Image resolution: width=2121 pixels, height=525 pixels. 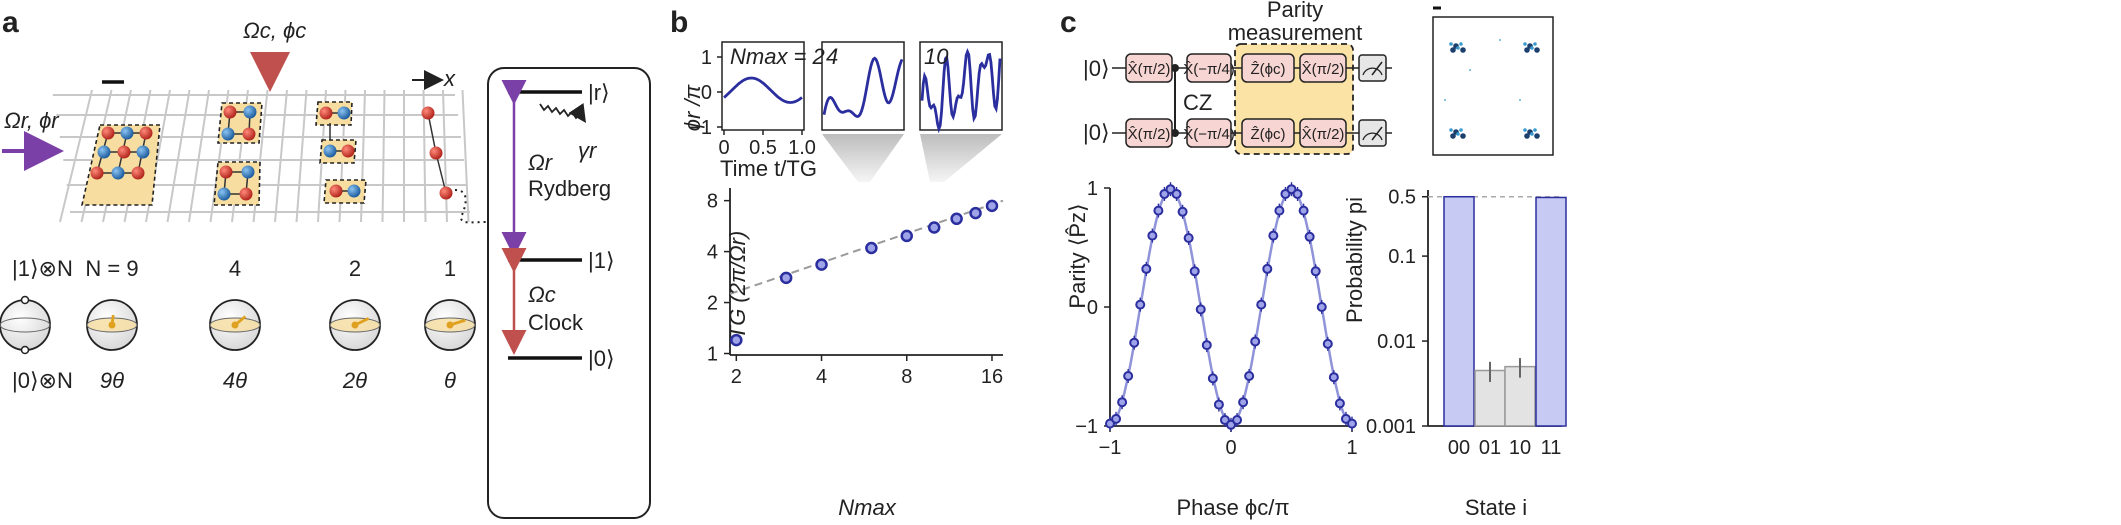 What do you see at coordinates (450, 380) in the screenshot?
I see `phase-accumulation-label: θ` at bounding box center [450, 380].